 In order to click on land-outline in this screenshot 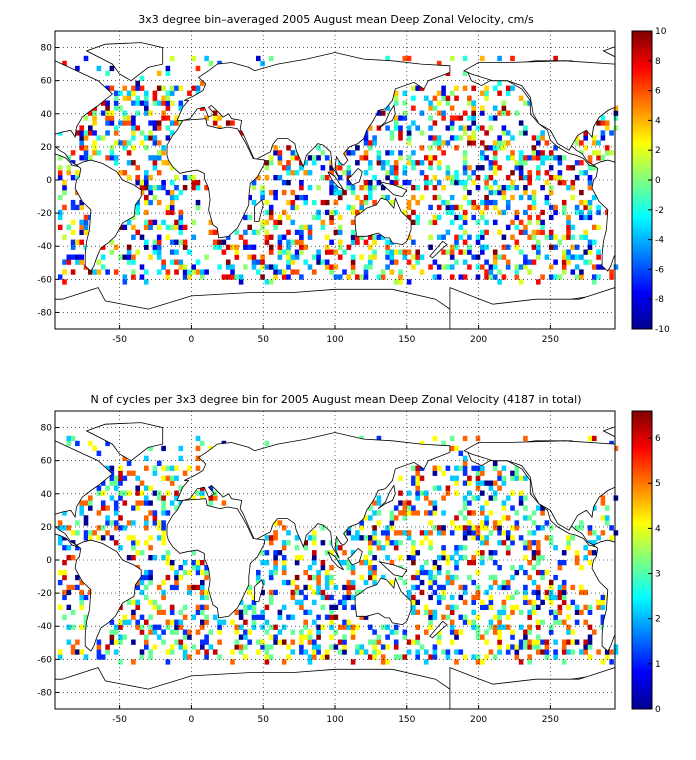, I will do `click(438, 629)`.